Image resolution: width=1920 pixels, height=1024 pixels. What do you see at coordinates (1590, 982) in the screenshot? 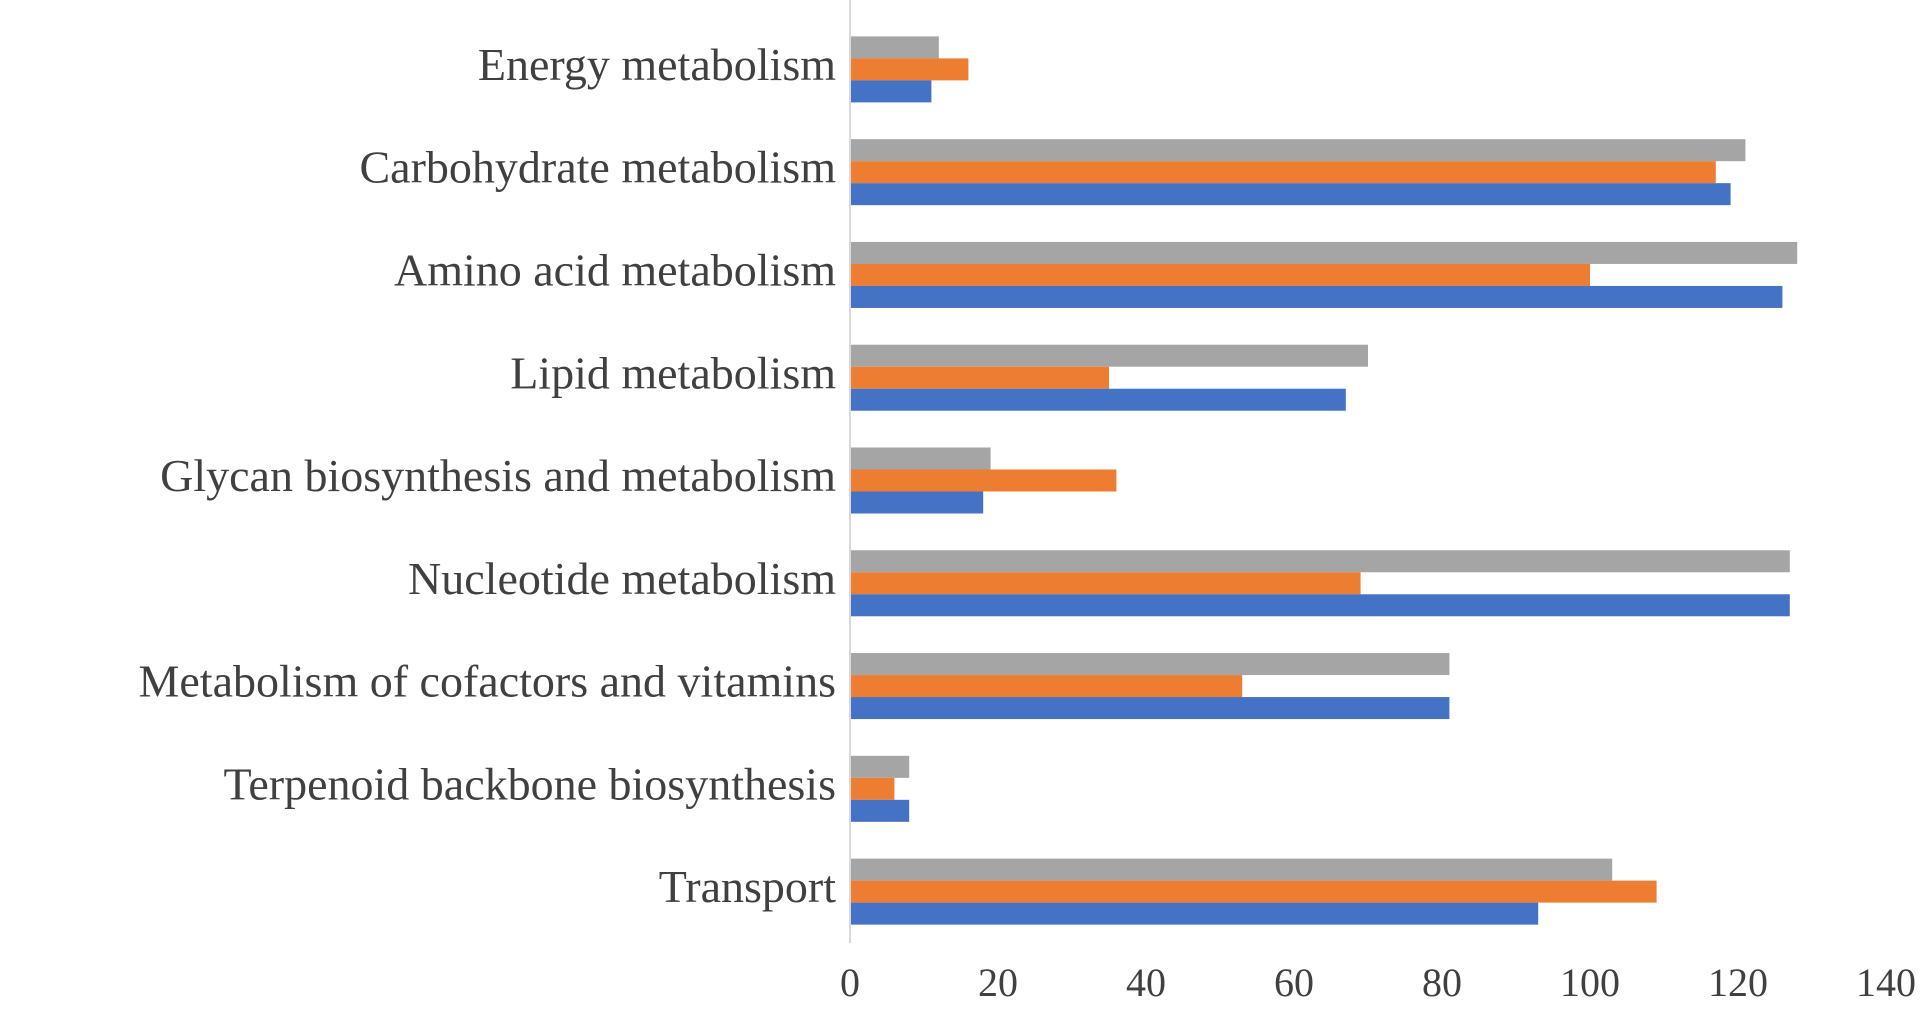
I see `x-tick-label: 100` at bounding box center [1590, 982].